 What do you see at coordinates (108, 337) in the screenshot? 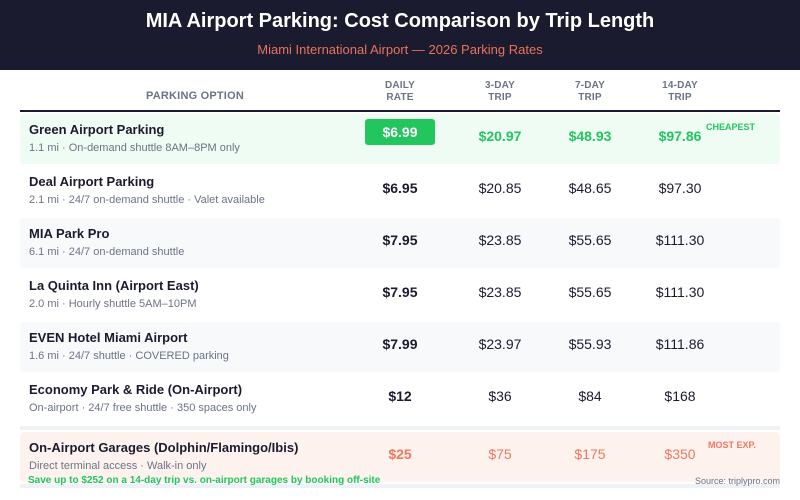
I see `option-name: EVEN Hotel Miami Airport` at bounding box center [108, 337].